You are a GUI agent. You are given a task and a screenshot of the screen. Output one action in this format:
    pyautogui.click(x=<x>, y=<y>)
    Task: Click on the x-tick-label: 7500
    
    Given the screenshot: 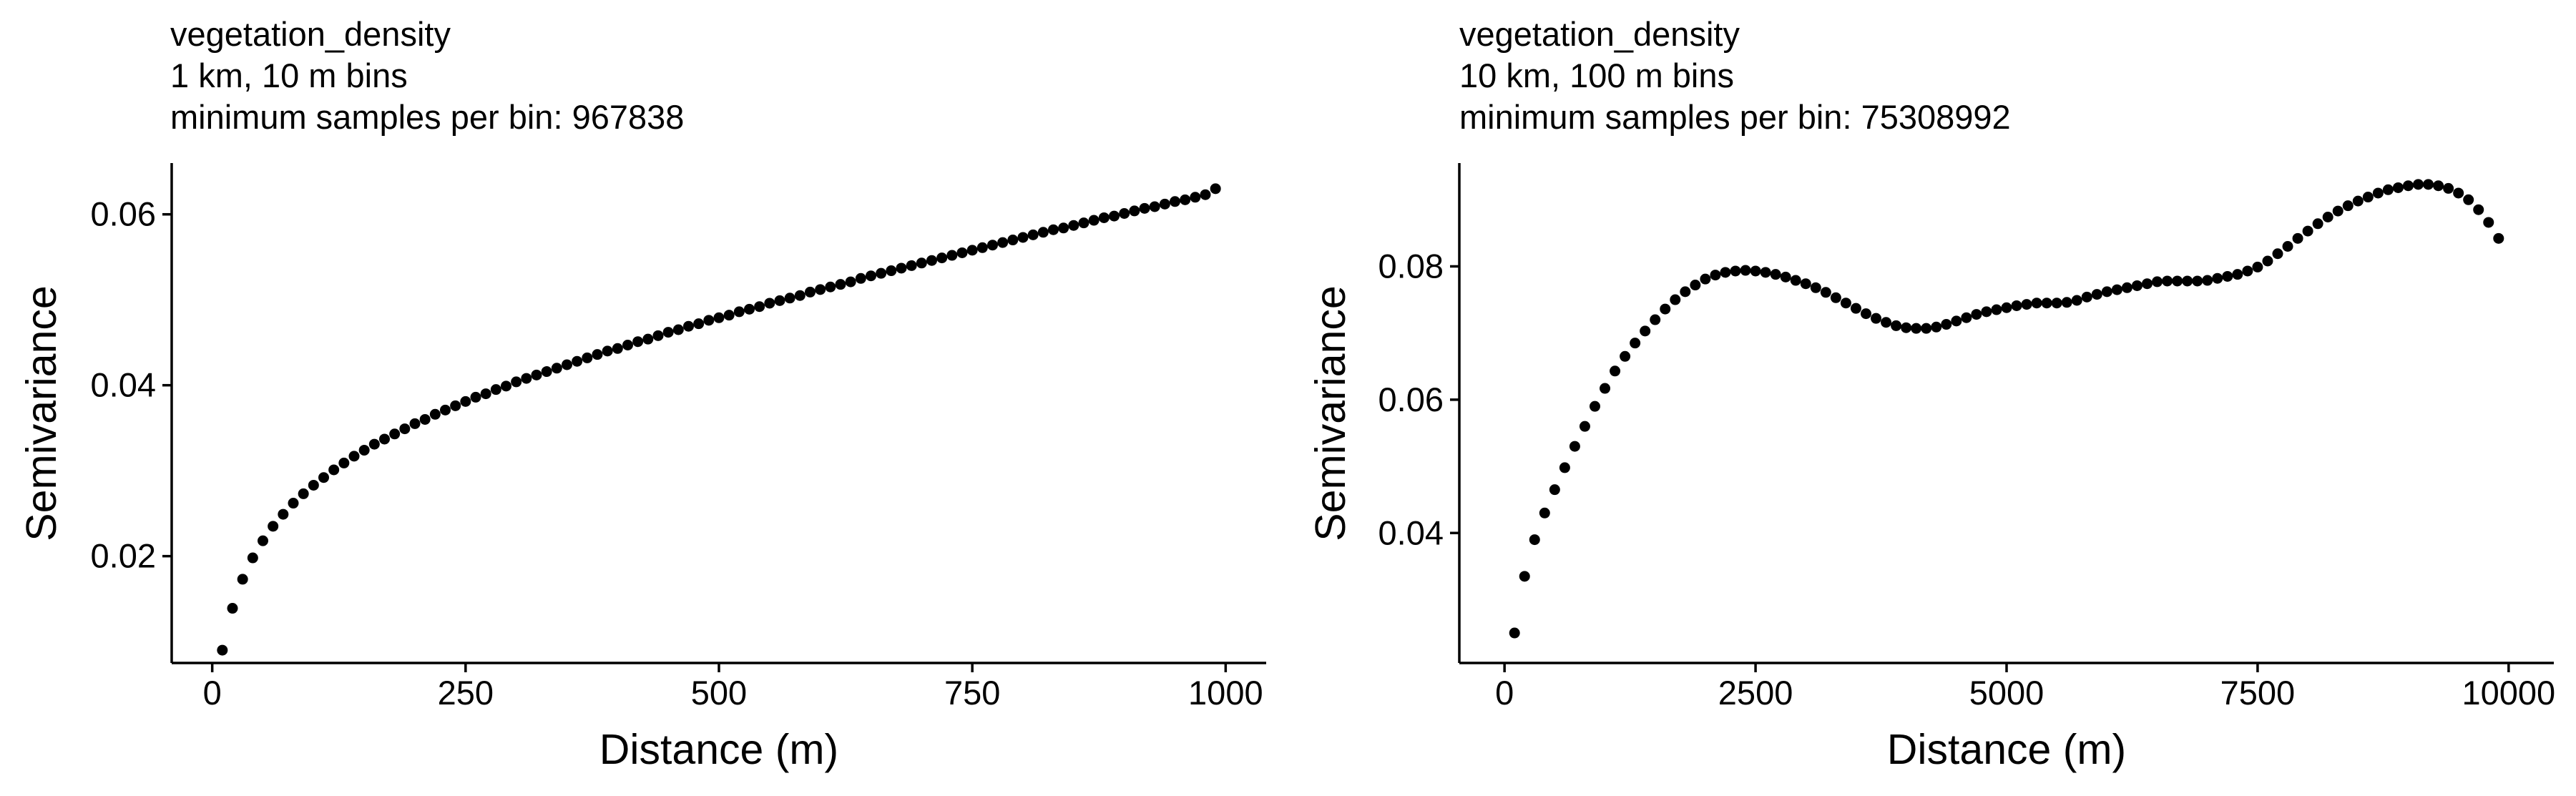 What is the action you would take?
    pyautogui.click(x=2258, y=693)
    